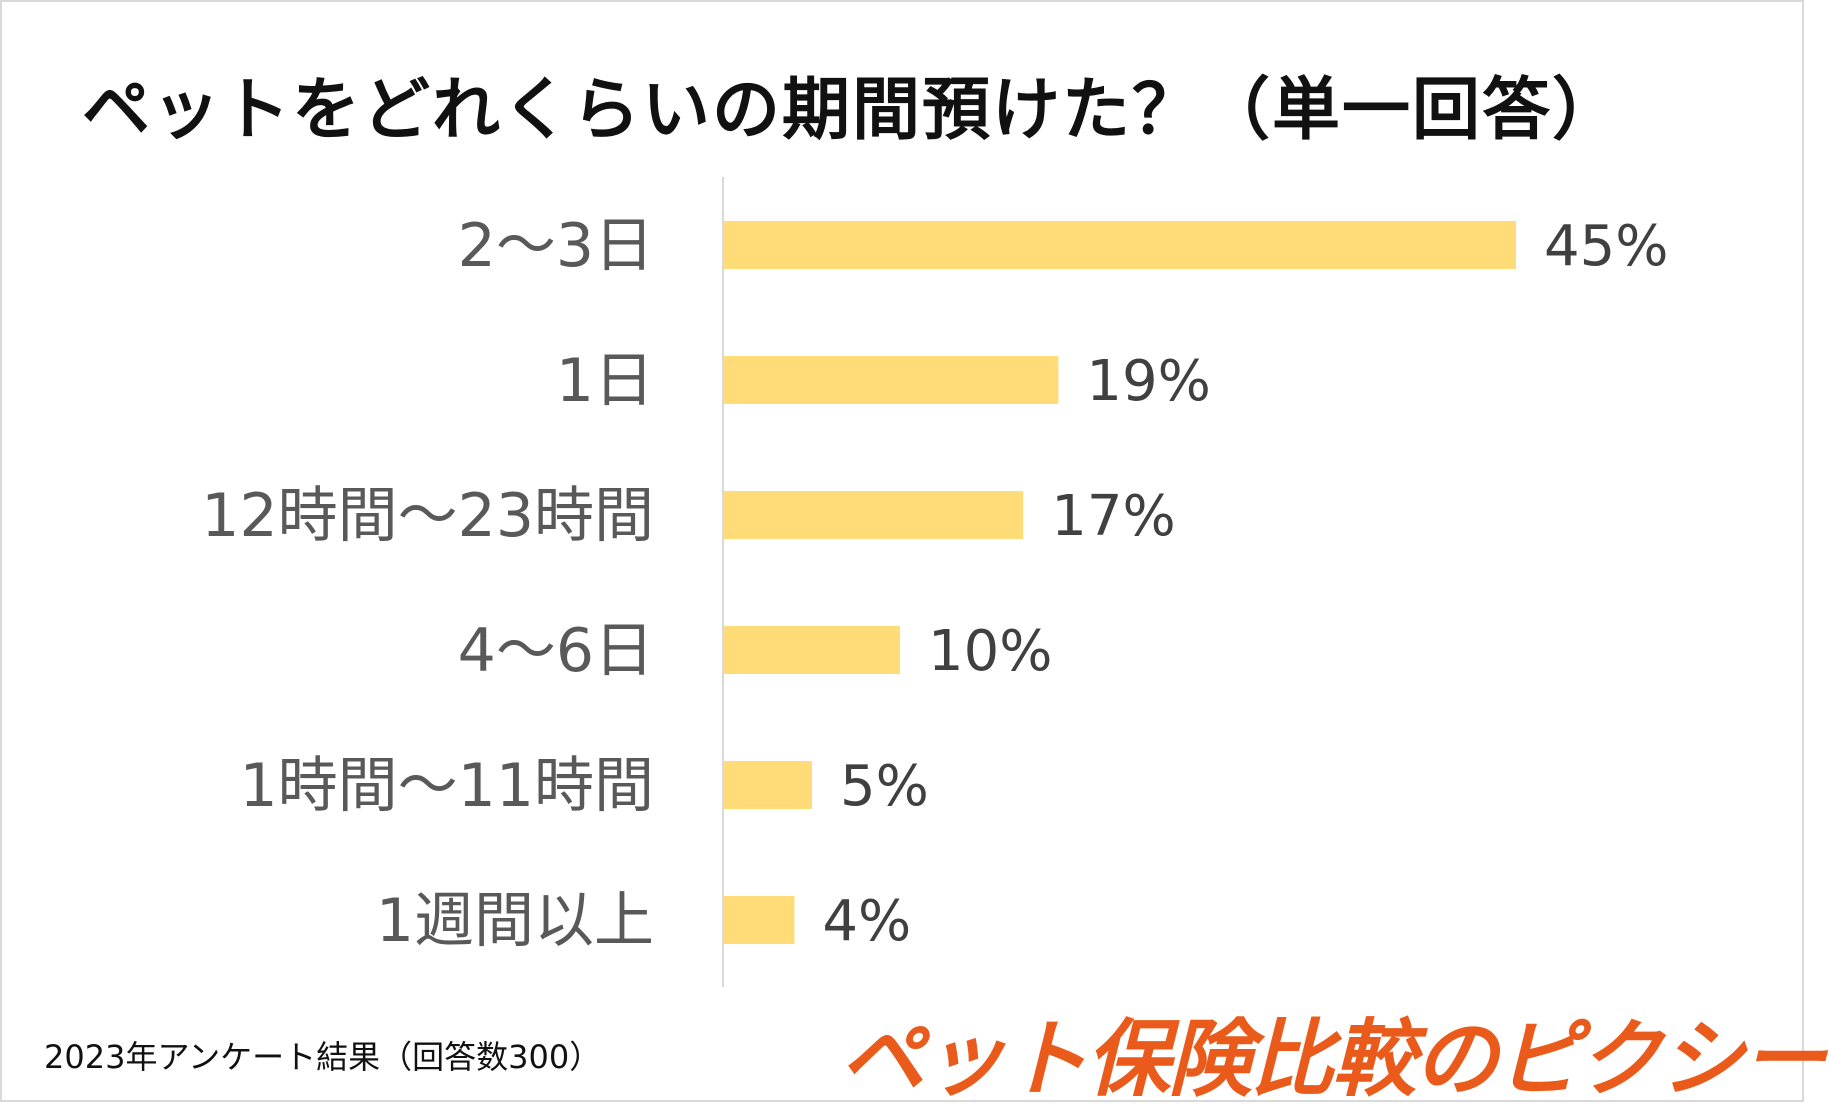  What do you see at coordinates (1113, 516) in the screenshot?
I see `value-label: 17%` at bounding box center [1113, 516].